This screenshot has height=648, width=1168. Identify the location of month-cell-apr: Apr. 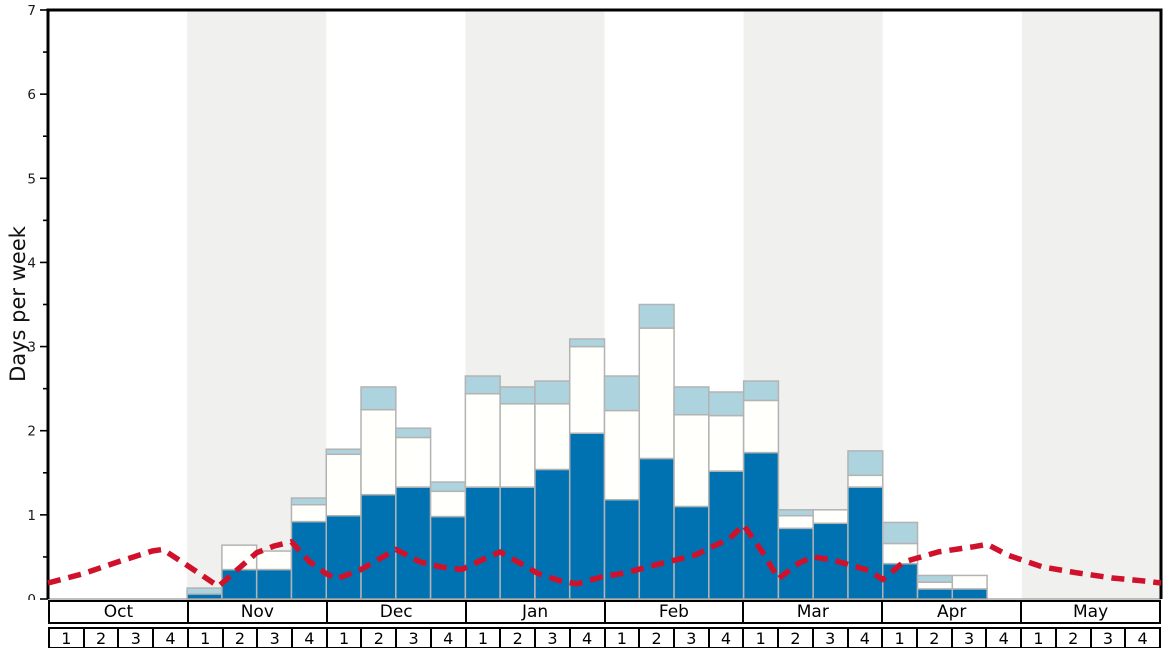
(953, 612).